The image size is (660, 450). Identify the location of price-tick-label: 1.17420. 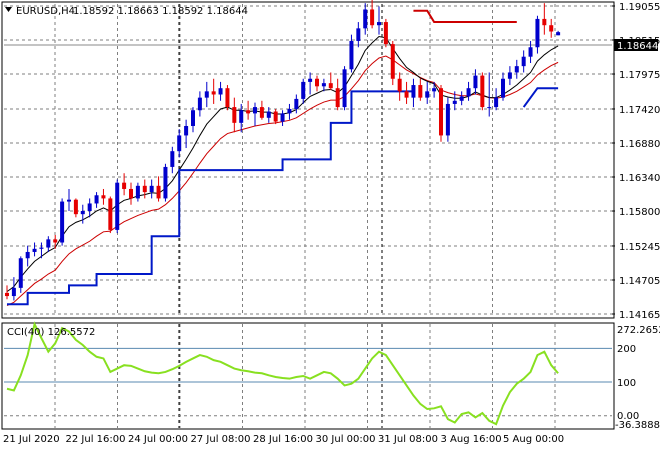
(639, 110).